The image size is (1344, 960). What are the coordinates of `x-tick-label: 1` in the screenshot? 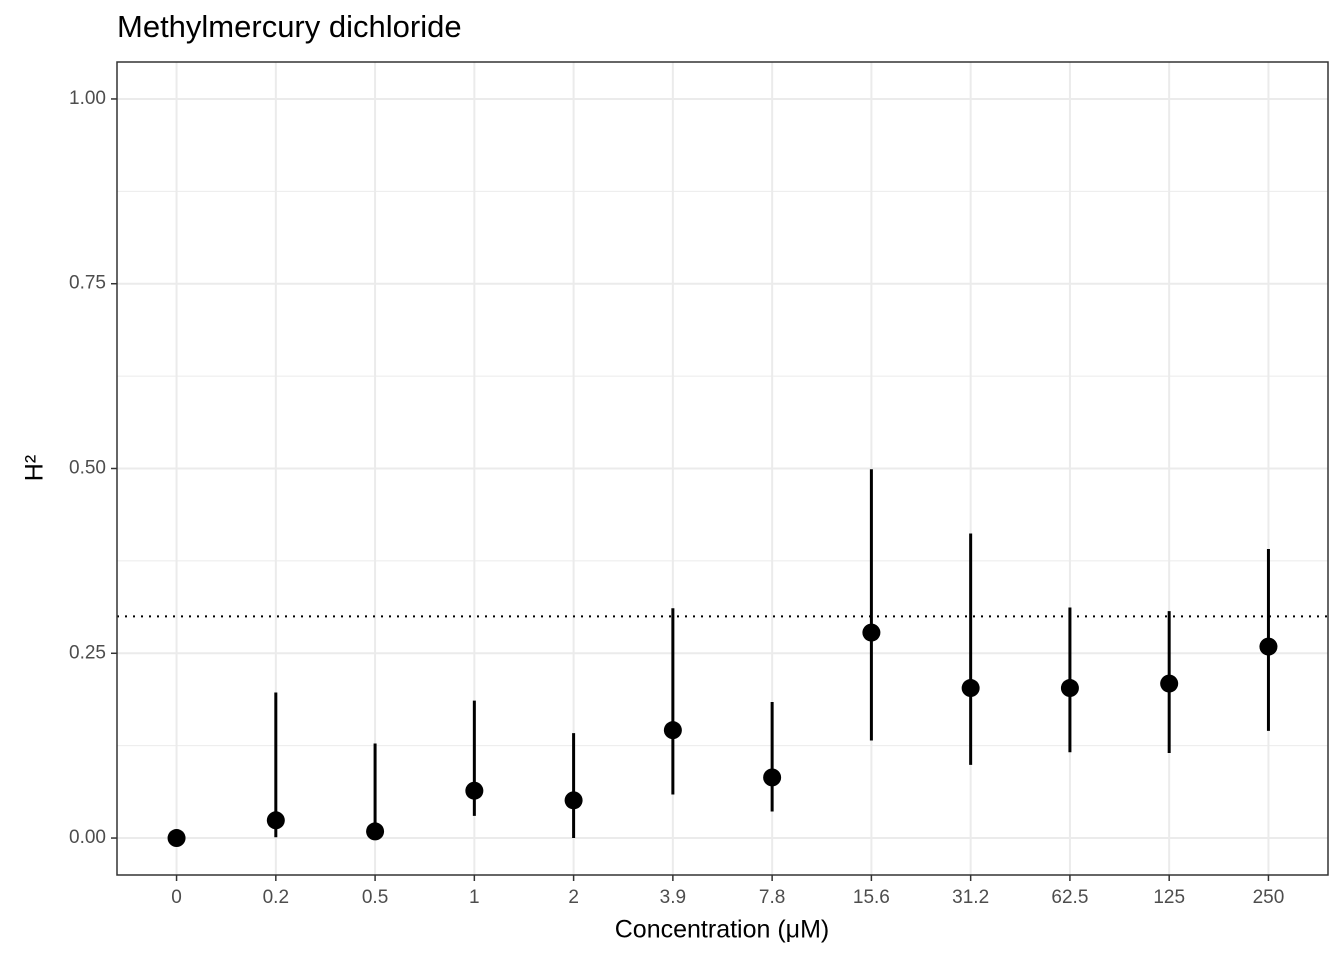 It's located at (474, 897).